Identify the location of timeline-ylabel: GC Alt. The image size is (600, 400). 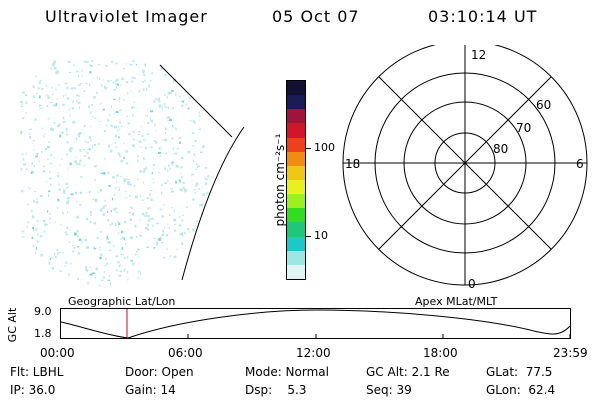
(12, 325).